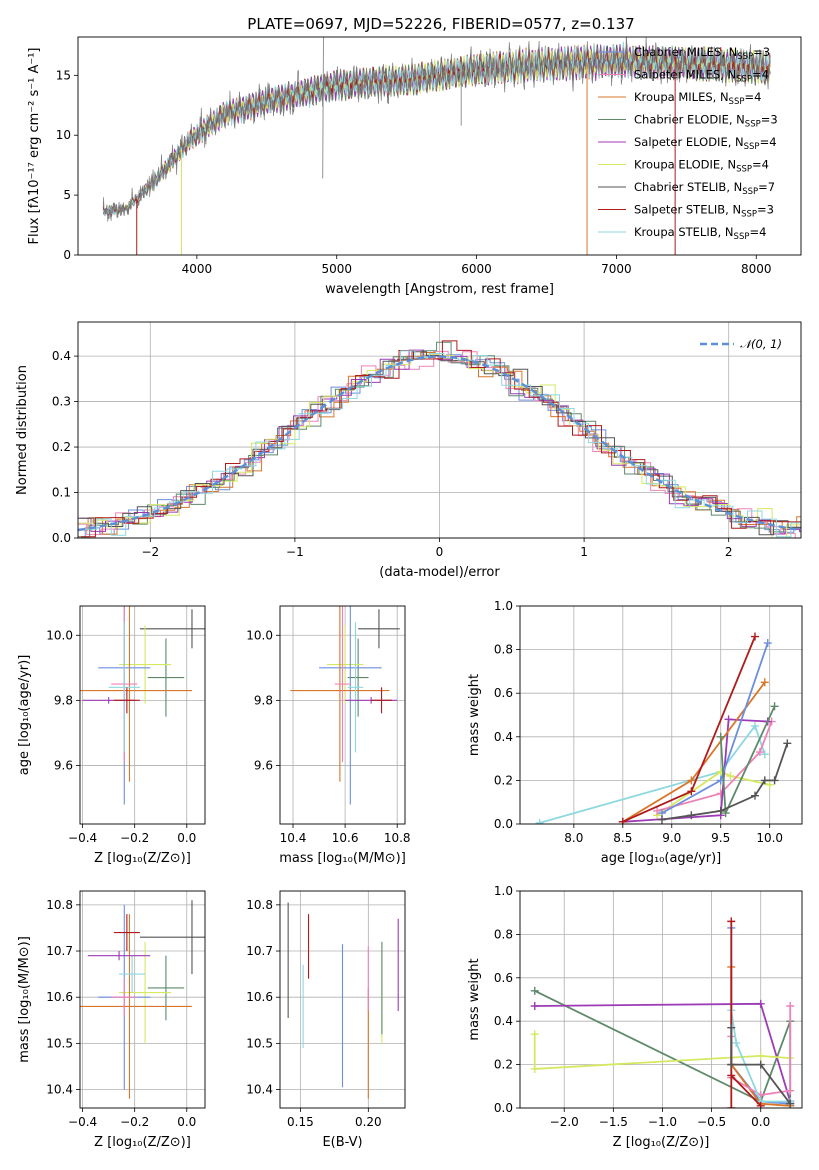 The image size is (819, 1170). What do you see at coordinates (259, 1043) in the screenshot?
I see `y-tick-label: 10.5` at bounding box center [259, 1043].